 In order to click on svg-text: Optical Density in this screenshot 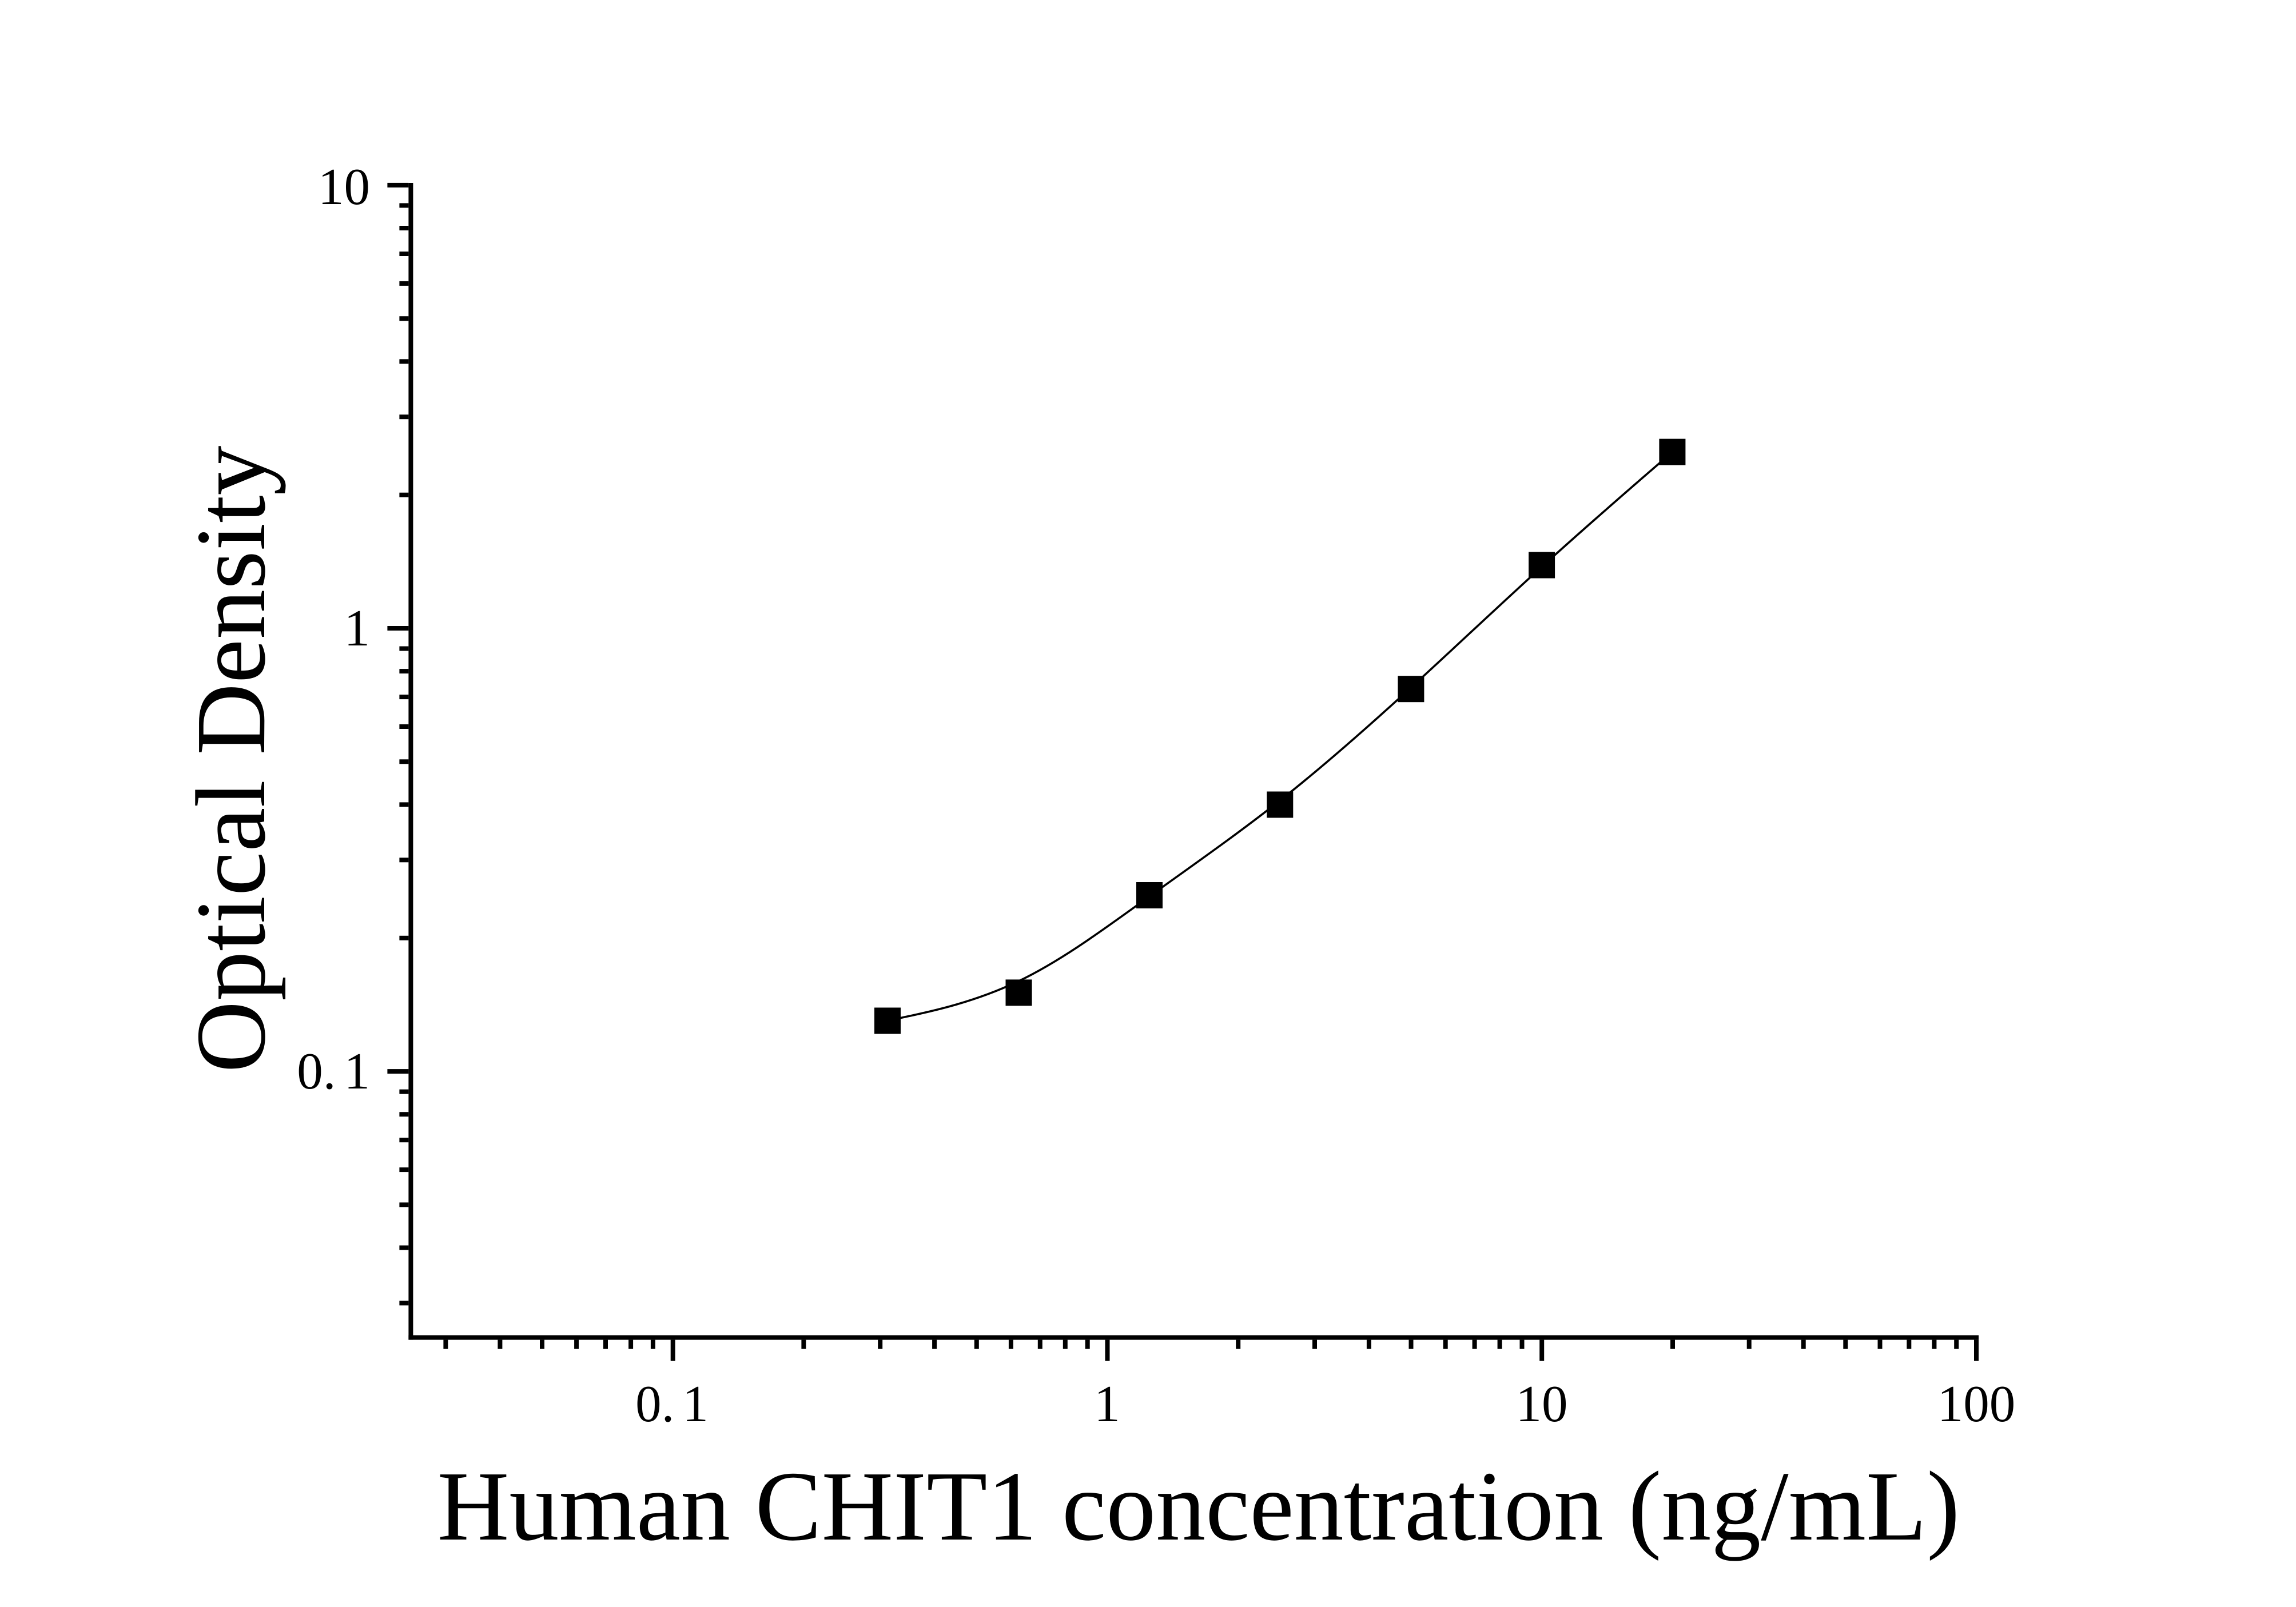, I will do `click(231, 759)`.